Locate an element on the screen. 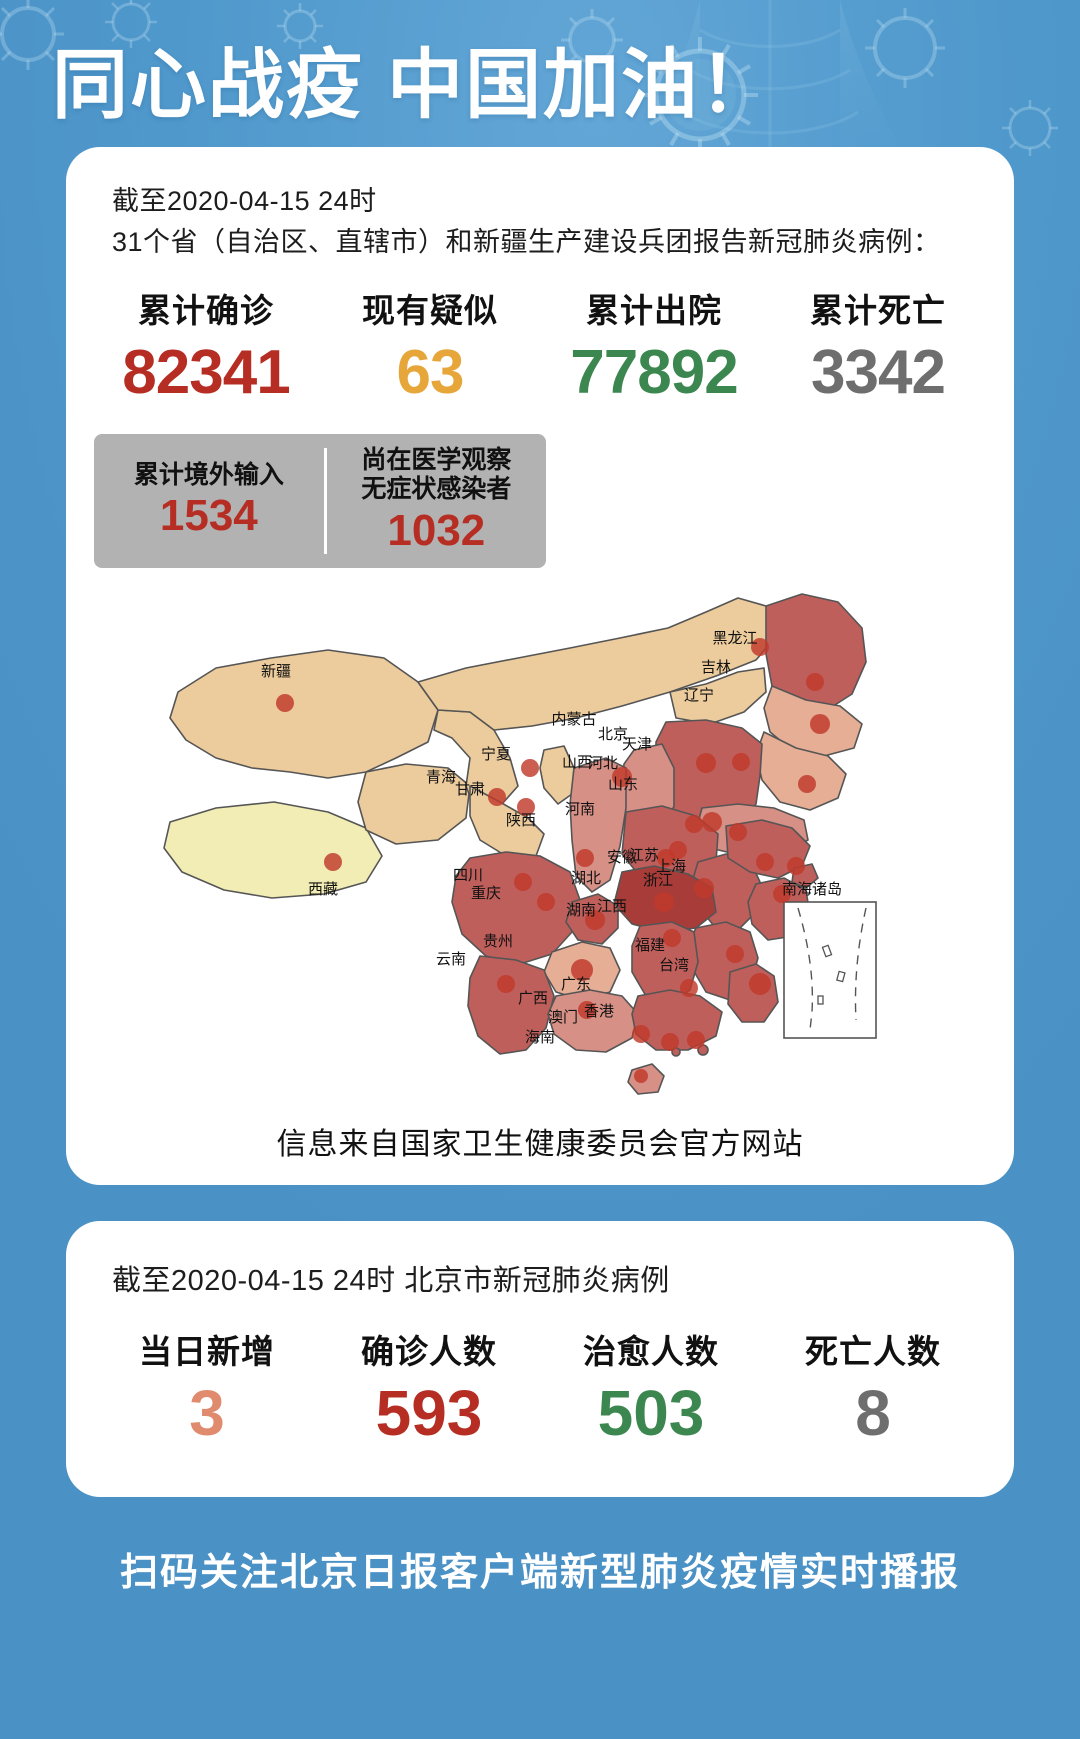  beijing-stat-recovered: 治愈人数 503 is located at coordinates (651, 1388).